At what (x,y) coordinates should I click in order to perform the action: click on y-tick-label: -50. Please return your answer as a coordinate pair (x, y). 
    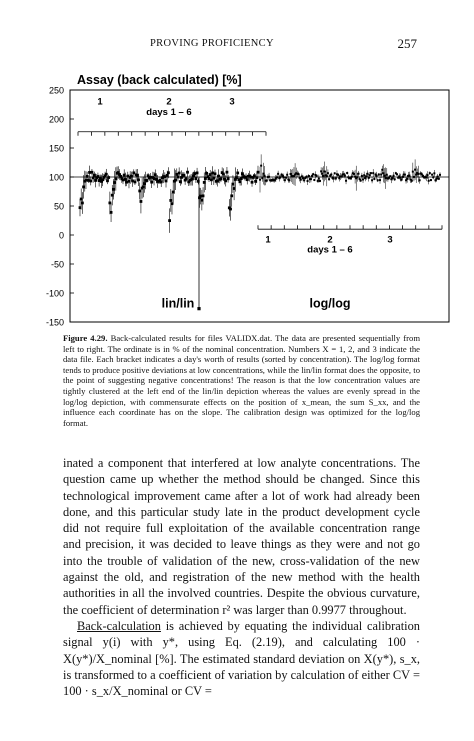
    Looking at the image, I should click on (57, 265).